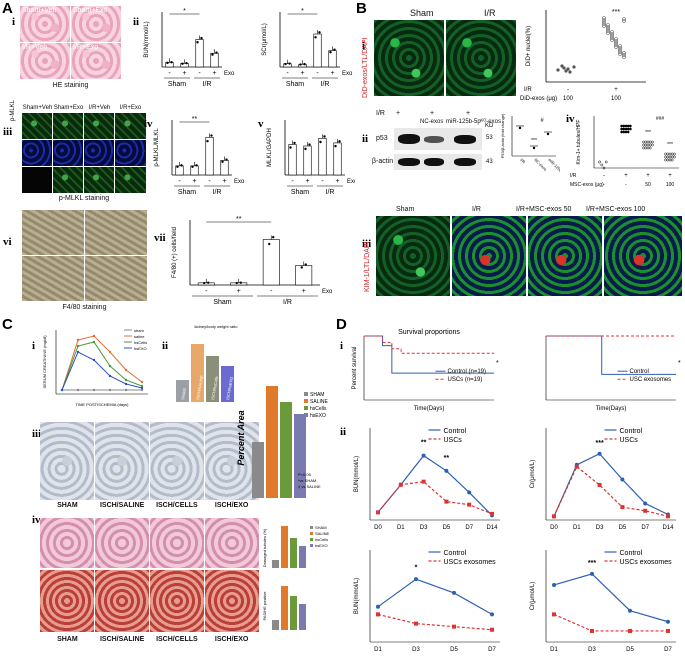 The height and width of the screenshot is (657, 685). Describe the element at coordinates (183, 394) in the screenshot. I see `bar-label: SHAM` at that location.